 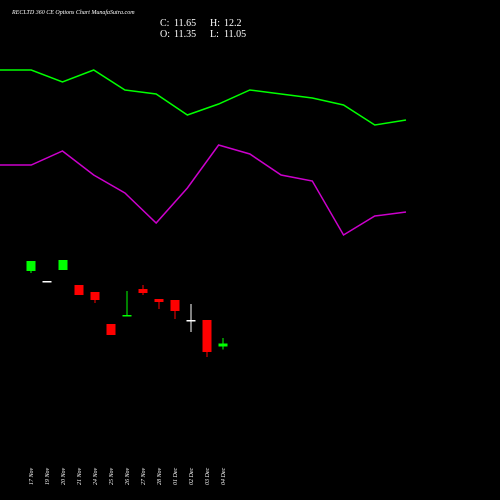 I want to click on x-tick-label: 28 Nov, so click(x=160, y=476).